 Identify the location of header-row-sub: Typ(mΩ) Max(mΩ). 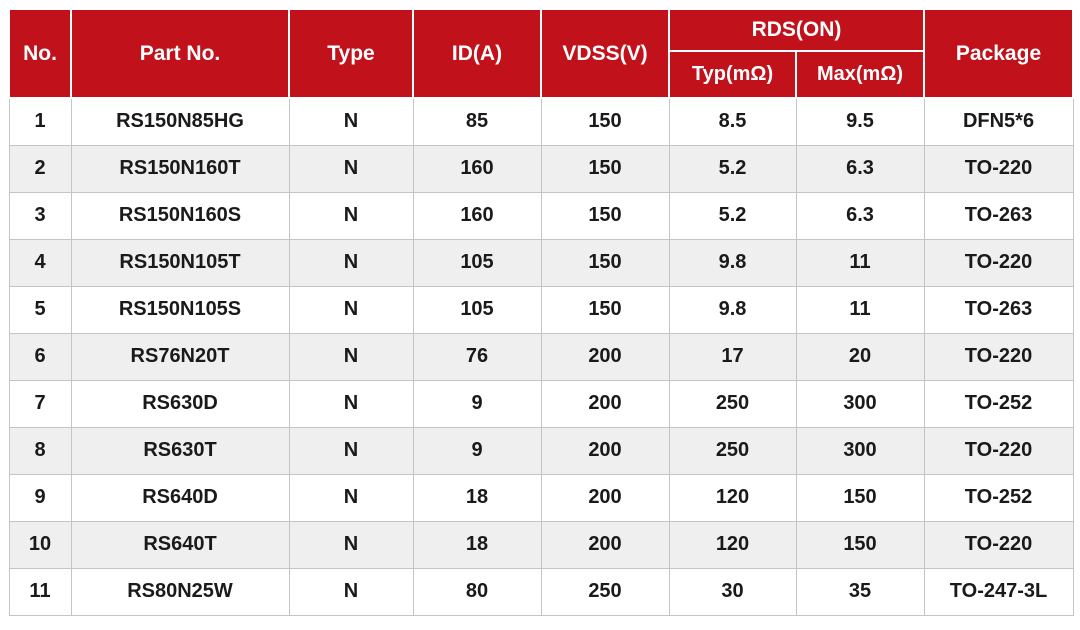
(541, 74).